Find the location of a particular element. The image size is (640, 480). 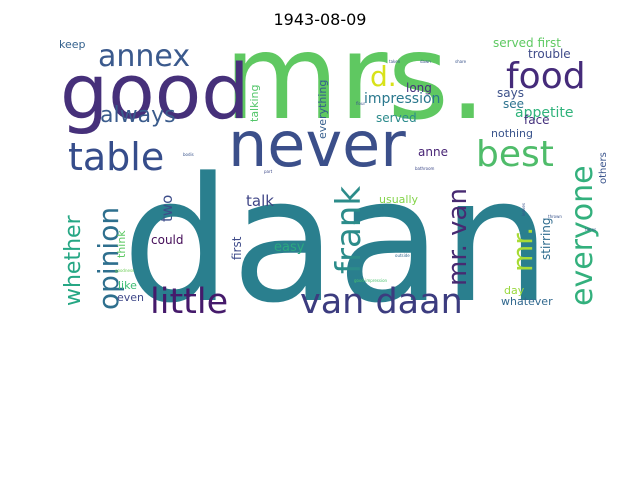

word-bodis: bodis is located at coordinates (188, 154).